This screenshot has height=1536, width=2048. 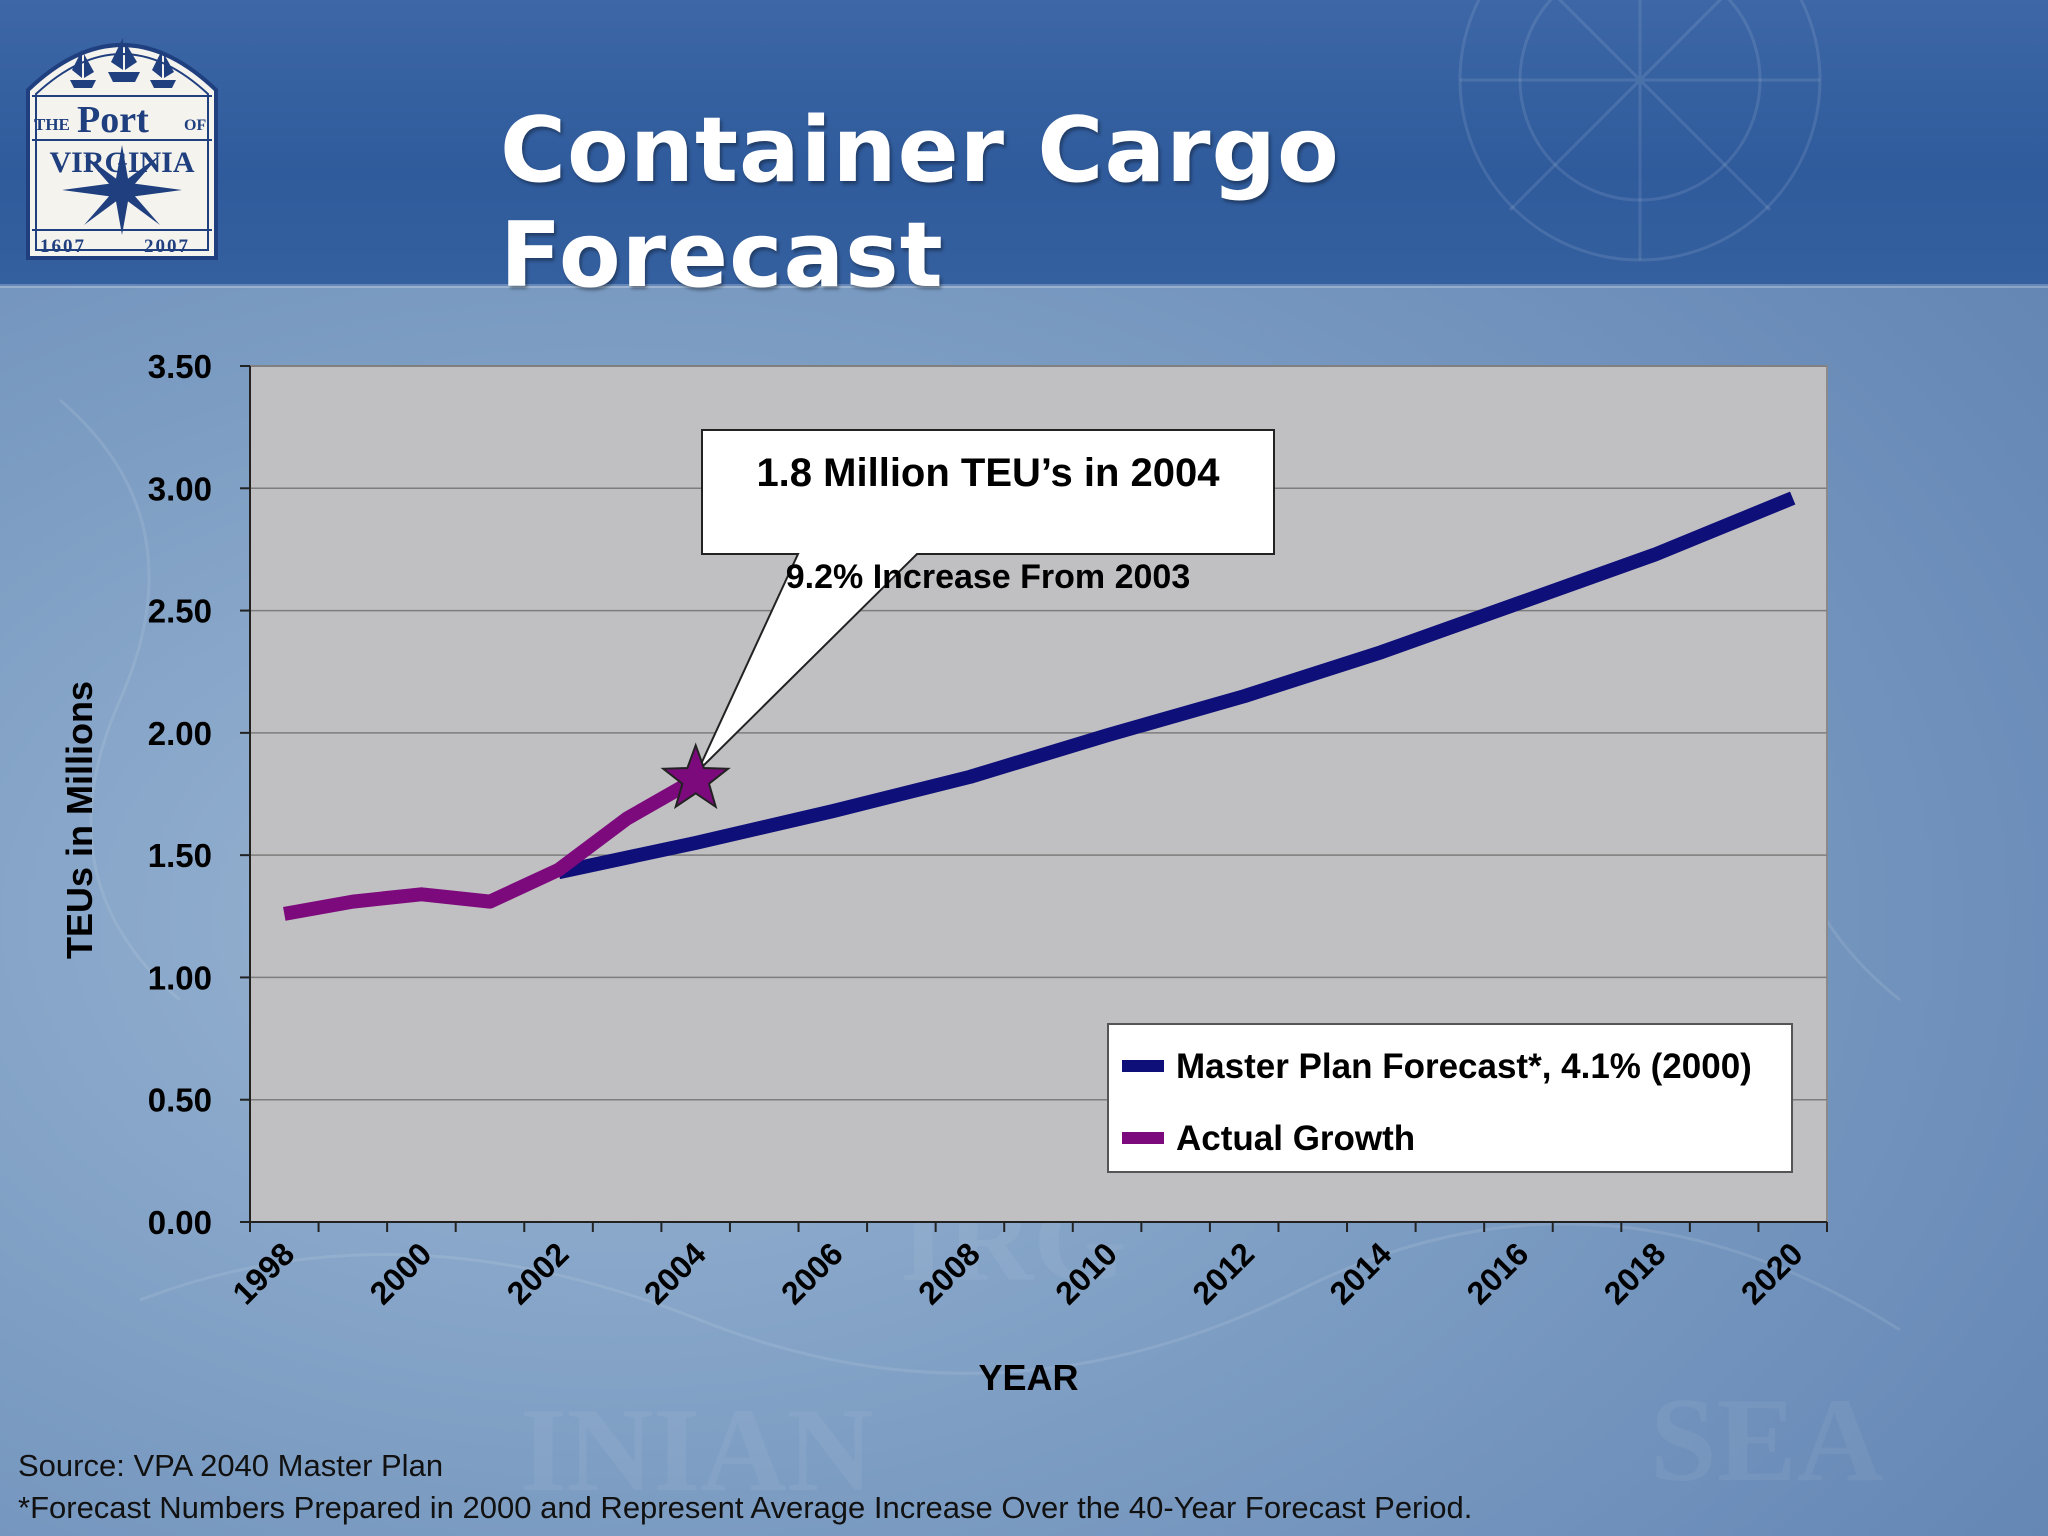 What do you see at coordinates (63, 246) in the screenshot?
I see `logo-year-left: 1607` at bounding box center [63, 246].